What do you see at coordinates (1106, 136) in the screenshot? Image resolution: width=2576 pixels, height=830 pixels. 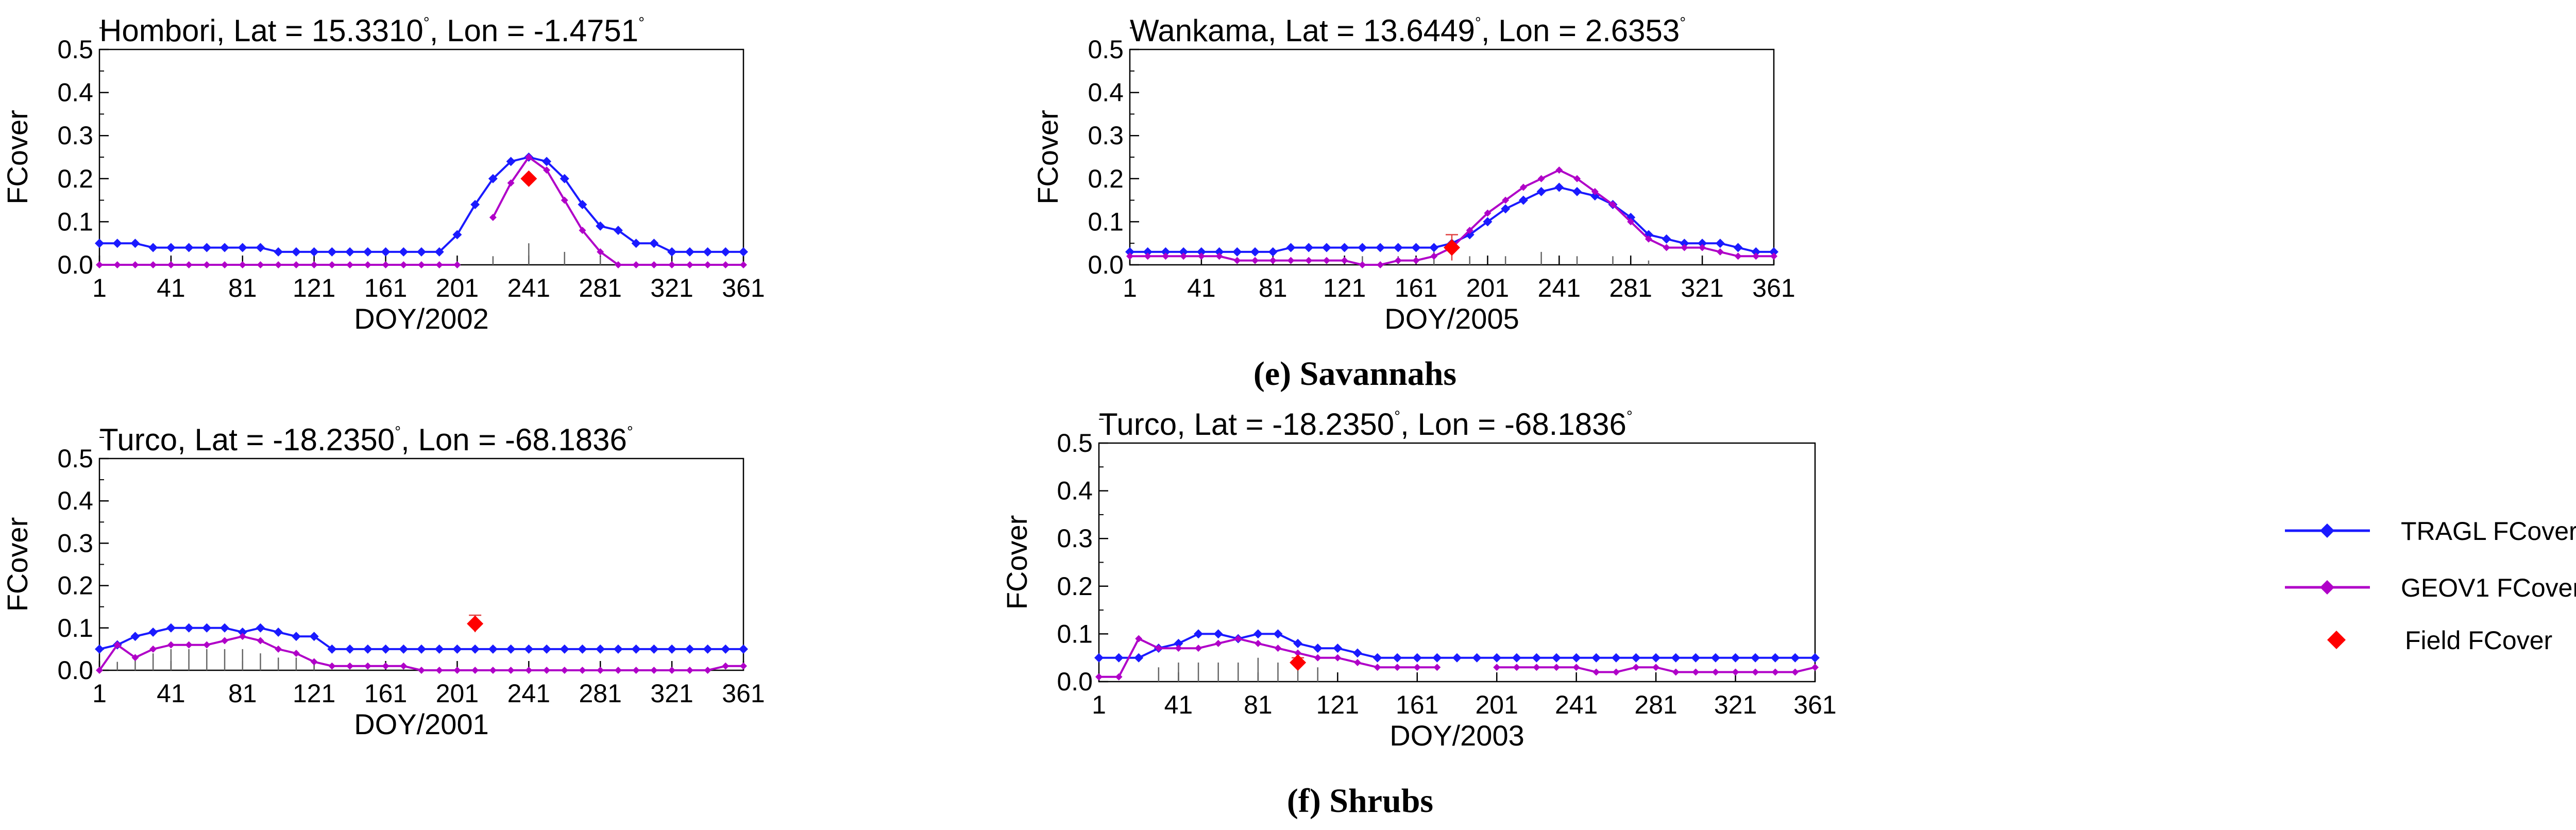 I see `y-tick-label: 0.3` at bounding box center [1106, 136].